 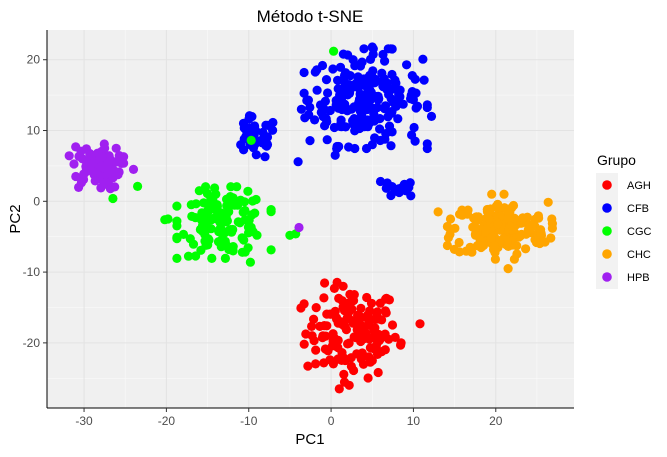 What do you see at coordinates (184, 186) in the screenshot?
I see `series-hpb` at bounding box center [184, 186].